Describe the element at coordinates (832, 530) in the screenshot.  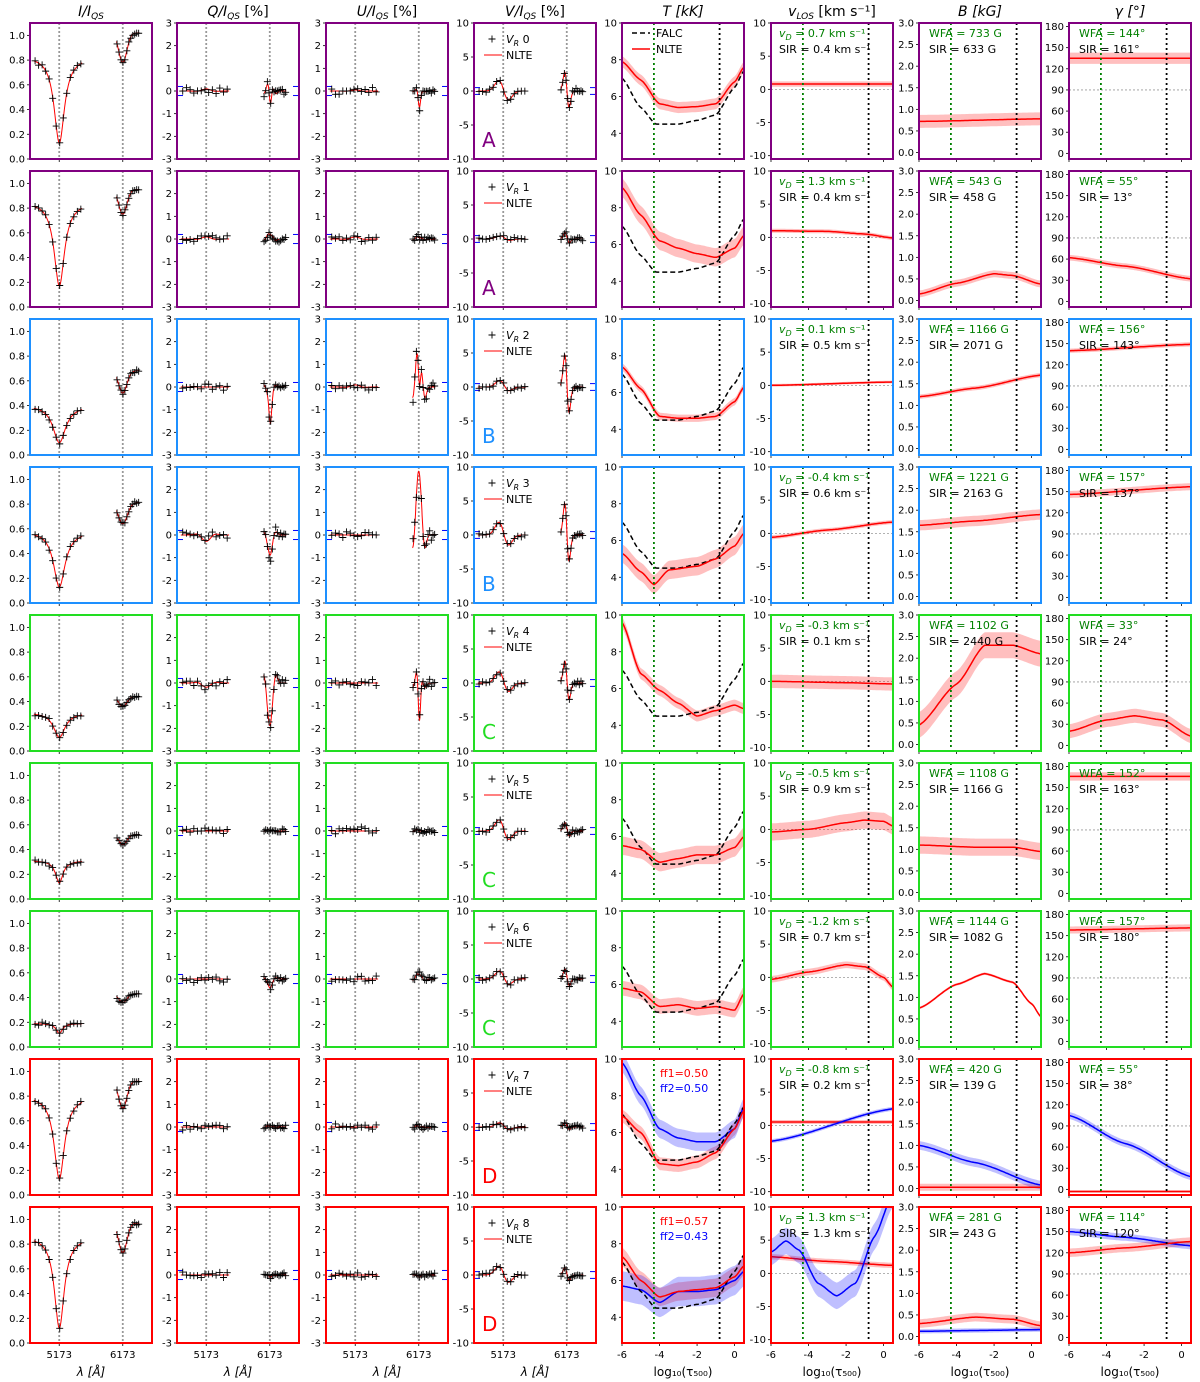
I see `velocity-fit` at that location.